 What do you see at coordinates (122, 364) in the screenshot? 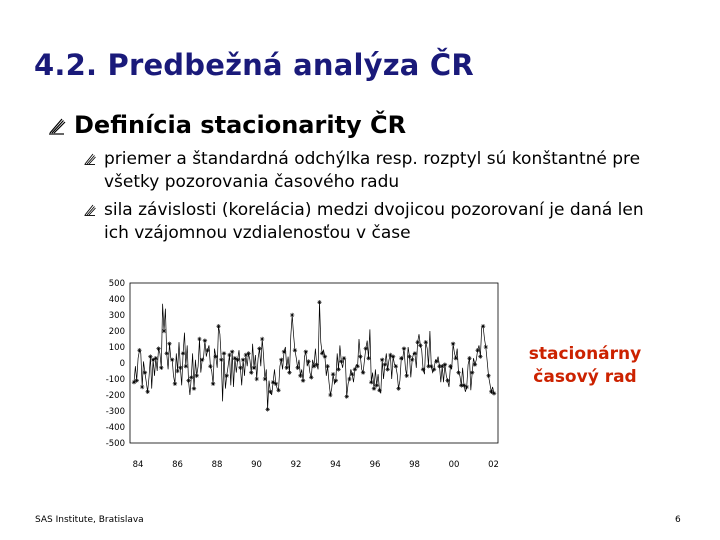
I see `y-tick-label: 0` at bounding box center [122, 364].